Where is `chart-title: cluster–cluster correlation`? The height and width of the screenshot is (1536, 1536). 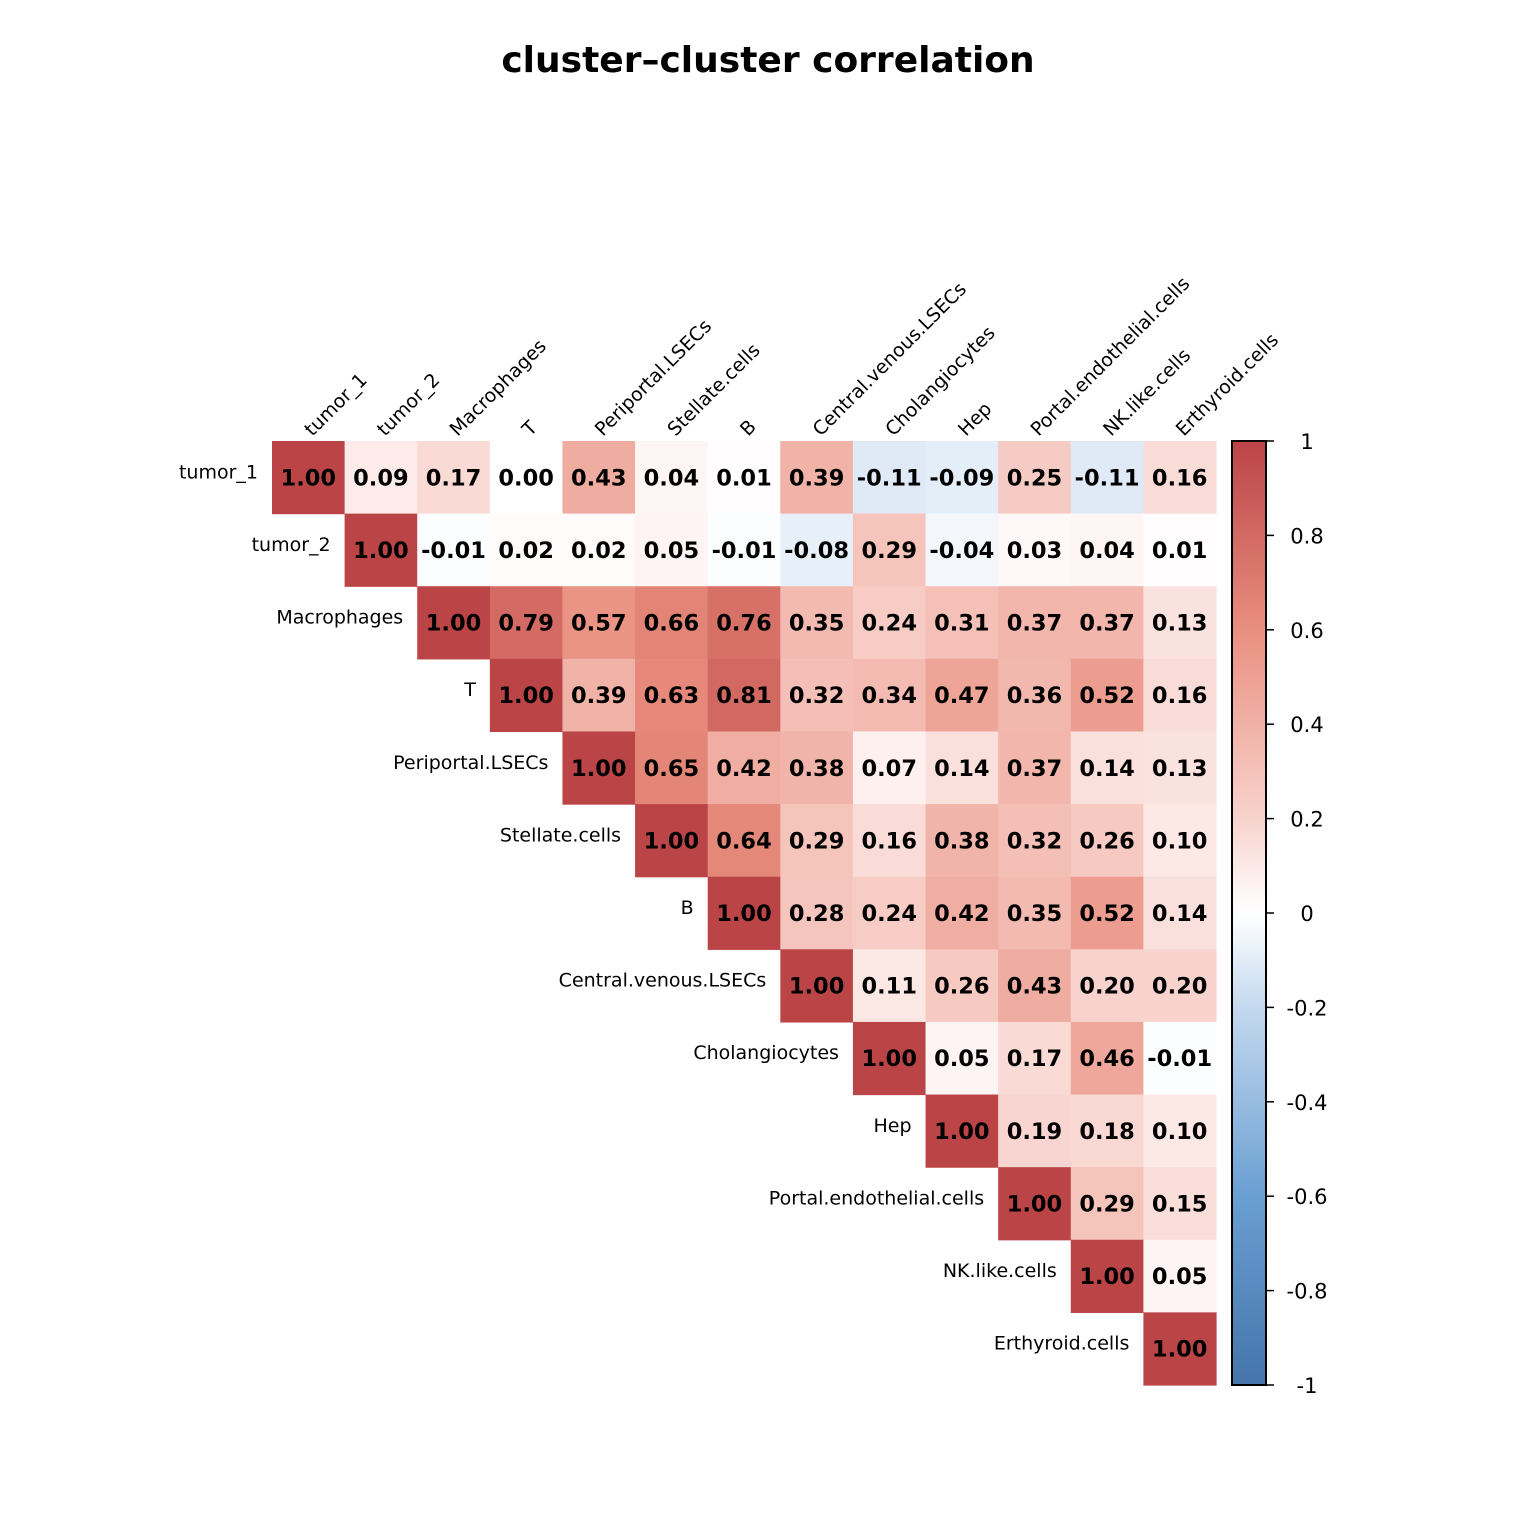 chart-title: cluster–cluster correlation is located at coordinates (767, 60).